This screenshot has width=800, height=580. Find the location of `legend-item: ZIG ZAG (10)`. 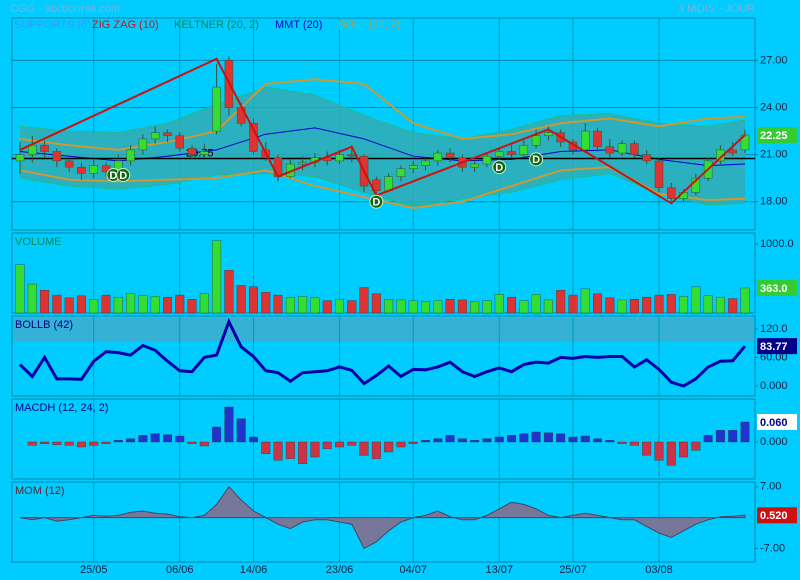

legend-item: ZIG ZAG (10) is located at coordinates (125, 25).